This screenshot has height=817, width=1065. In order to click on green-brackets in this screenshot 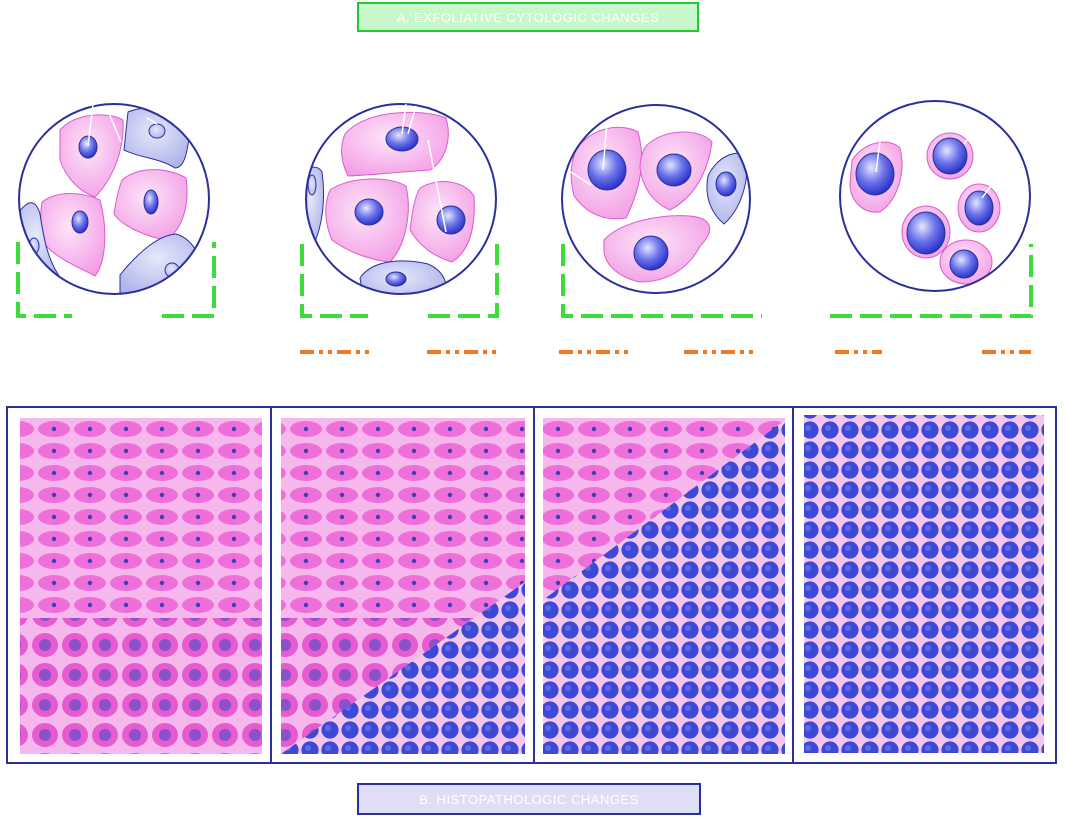, I will do `click(524, 280)`.